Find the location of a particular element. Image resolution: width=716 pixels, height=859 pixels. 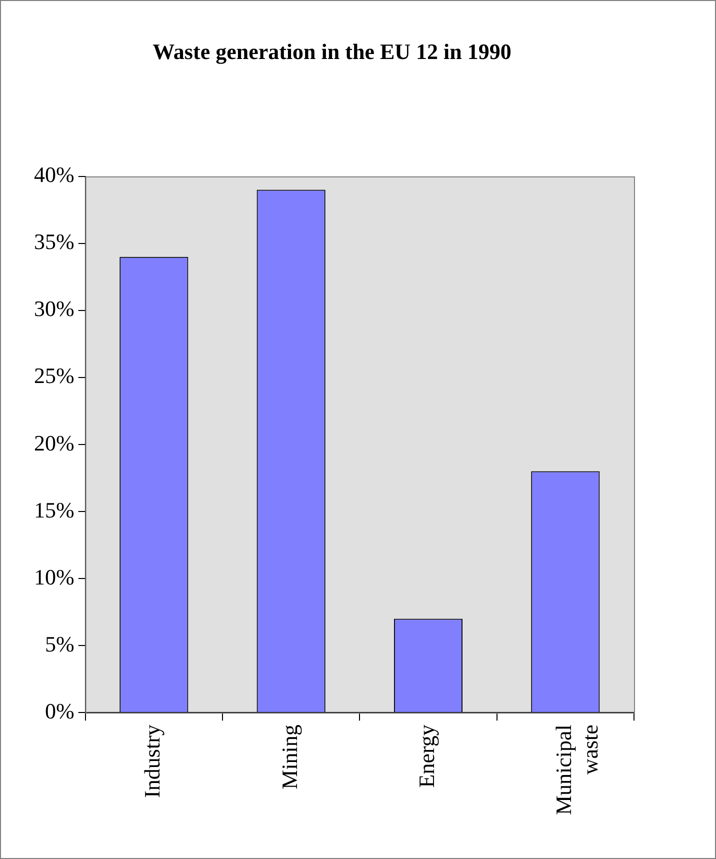

chart-title: Waste generation in the EU 12 in 1990 is located at coordinates (332, 51).